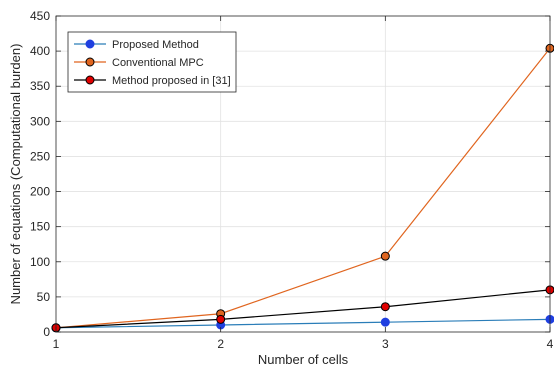  What do you see at coordinates (40, 51) in the screenshot?
I see `y-tick-label: 400` at bounding box center [40, 51].